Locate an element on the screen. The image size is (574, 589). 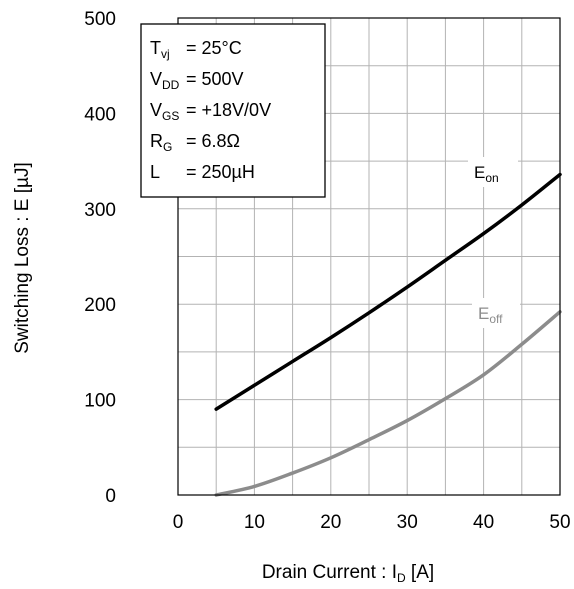
series-label-eoff-sub: off is located at coordinates (496, 319).